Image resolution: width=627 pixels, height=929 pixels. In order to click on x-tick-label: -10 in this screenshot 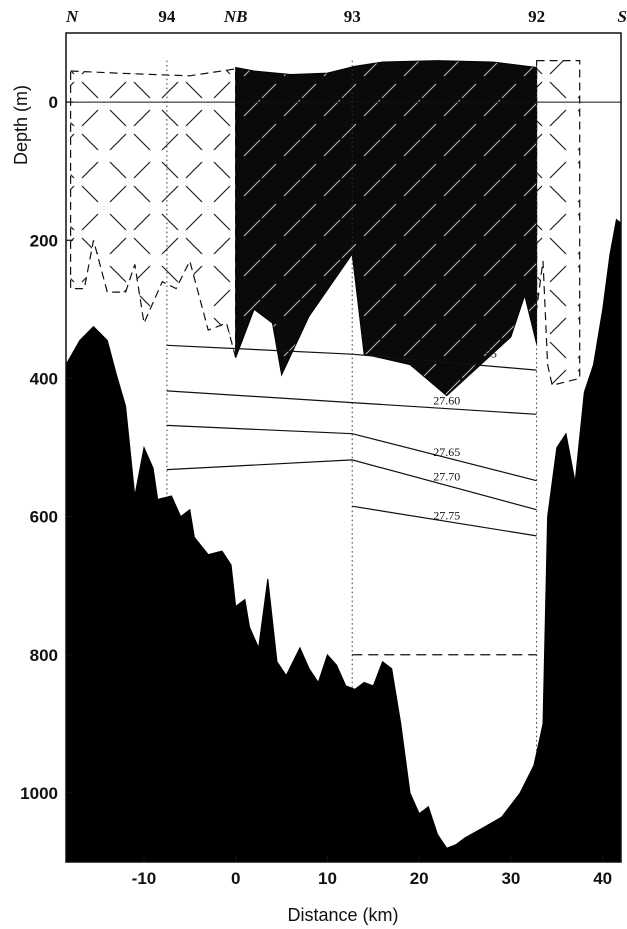, I will do `click(144, 878)`.